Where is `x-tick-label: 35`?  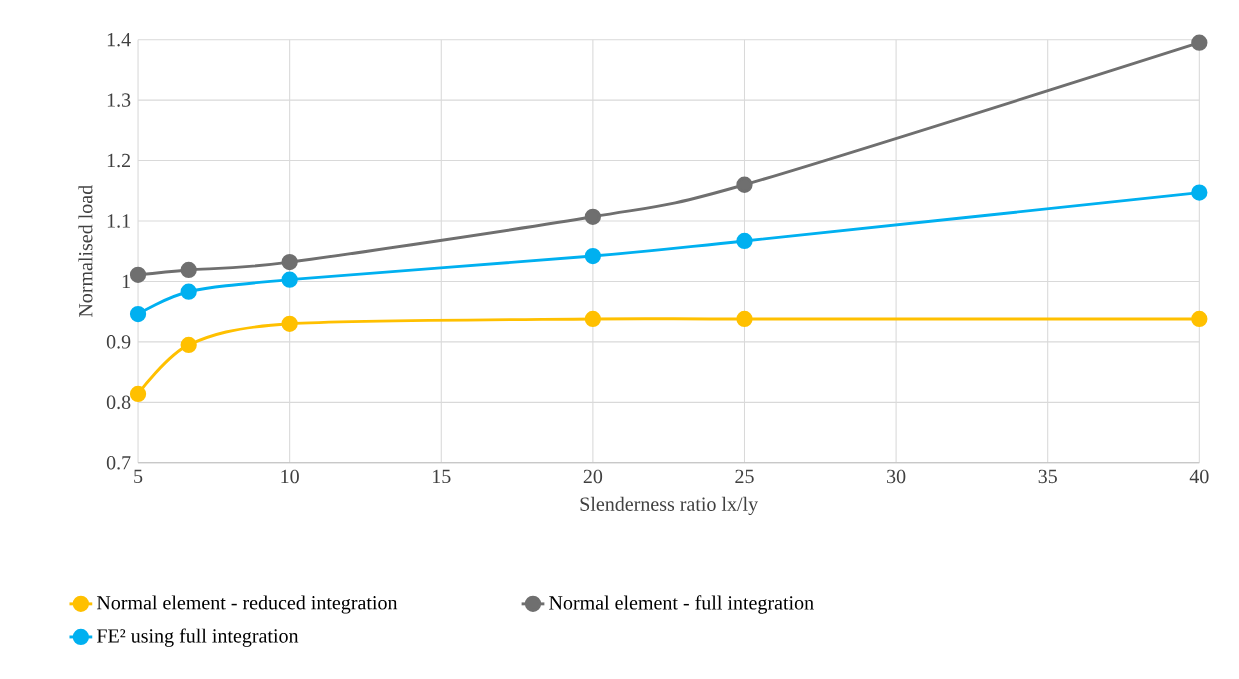
x-tick-label: 35 is located at coordinates (1047, 476).